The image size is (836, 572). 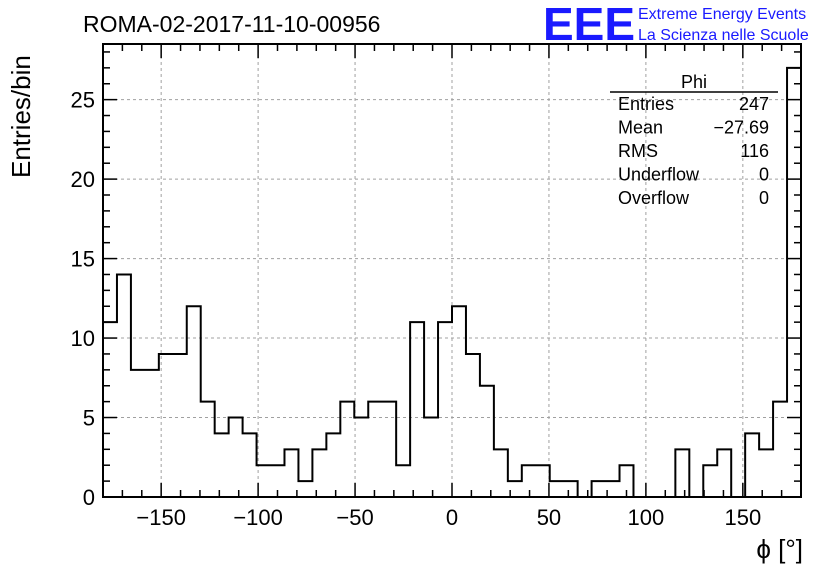 What do you see at coordinates (354, 517) in the screenshot?
I see `x-tick-label: −50` at bounding box center [354, 517].